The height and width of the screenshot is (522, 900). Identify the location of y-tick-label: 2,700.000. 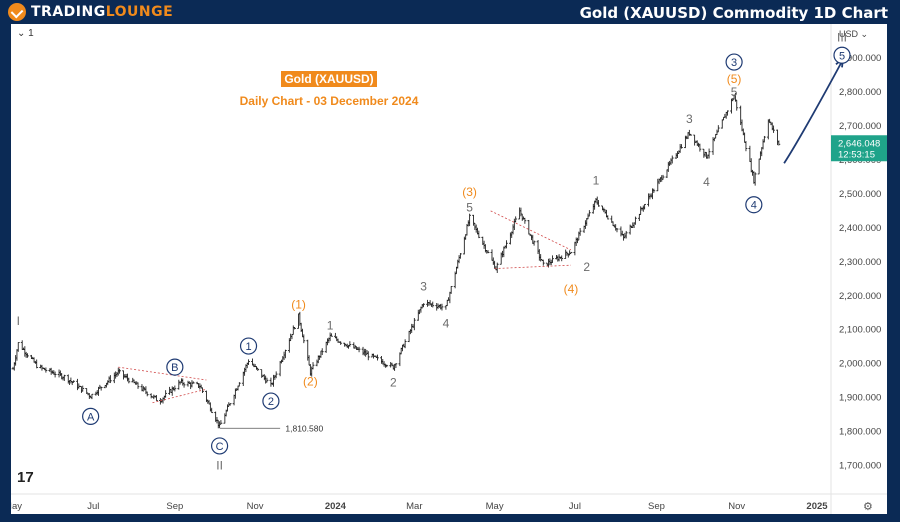
(860, 126).